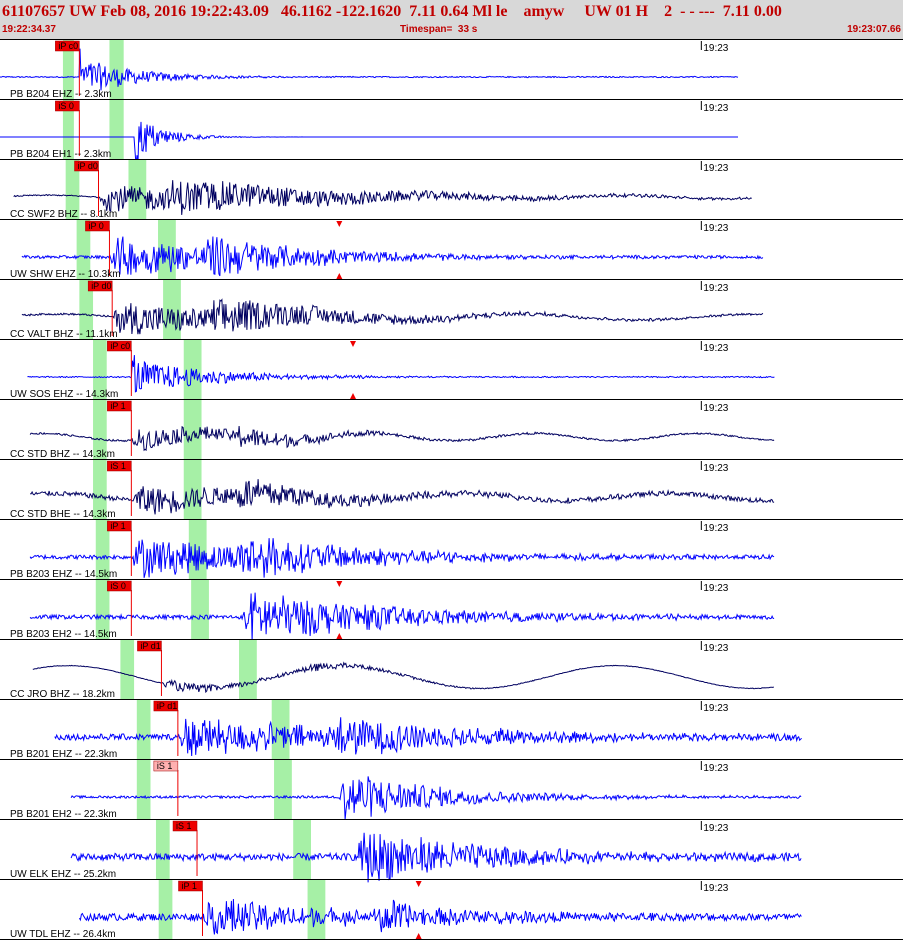 The height and width of the screenshot is (940, 903). What do you see at coordinates (64, 394) in the screenshot?
I see `station-label: UW SOS EHZ -- 14.3km` at bounding box center [64, 394].